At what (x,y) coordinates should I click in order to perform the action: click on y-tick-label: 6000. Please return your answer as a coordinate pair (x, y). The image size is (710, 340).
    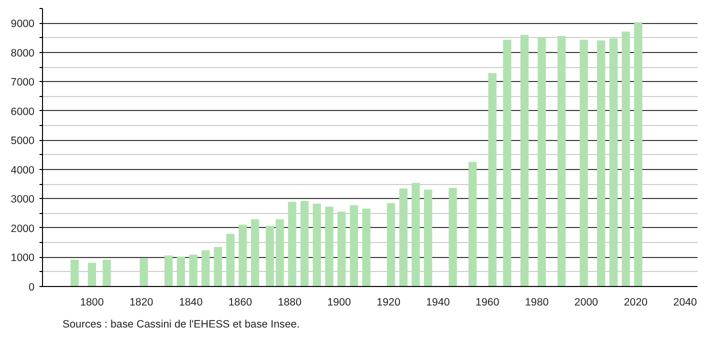
    Looking at the image, I should click on (22, 112).